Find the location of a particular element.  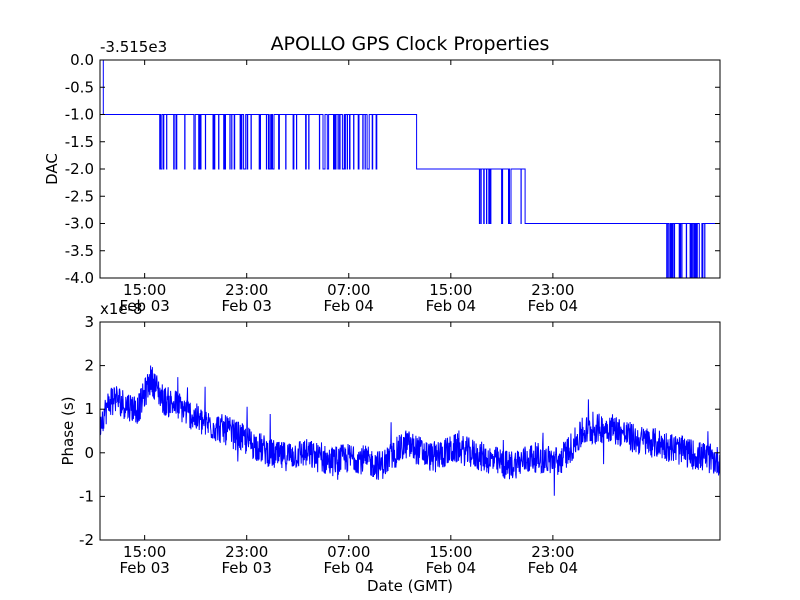

y-tick-label: 2 is located at coordinates (89, 366).